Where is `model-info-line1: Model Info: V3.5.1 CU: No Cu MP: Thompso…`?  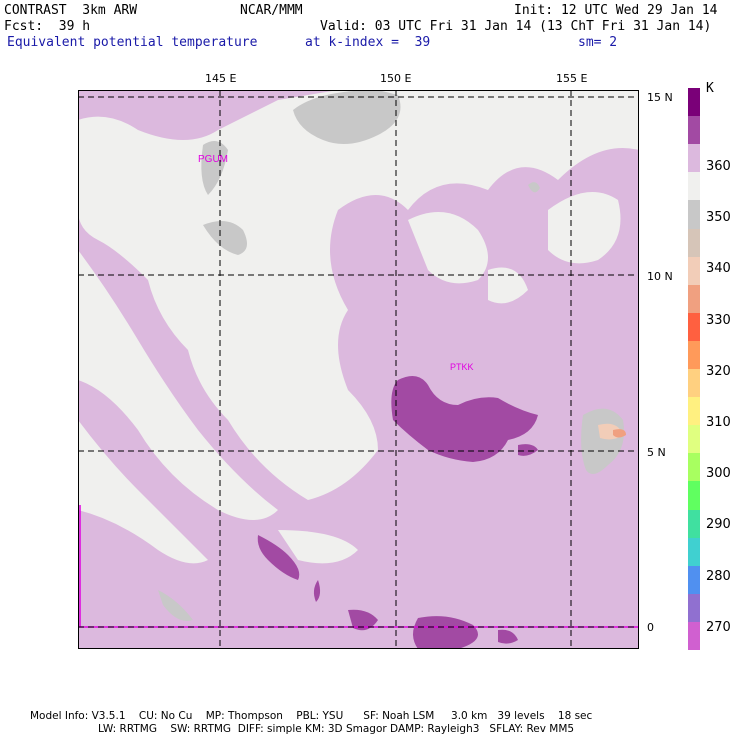
model-info-line1: Model Info: V3.5.1 CU: No Cu MP: Thompso… is located at coordinates (311, 716).